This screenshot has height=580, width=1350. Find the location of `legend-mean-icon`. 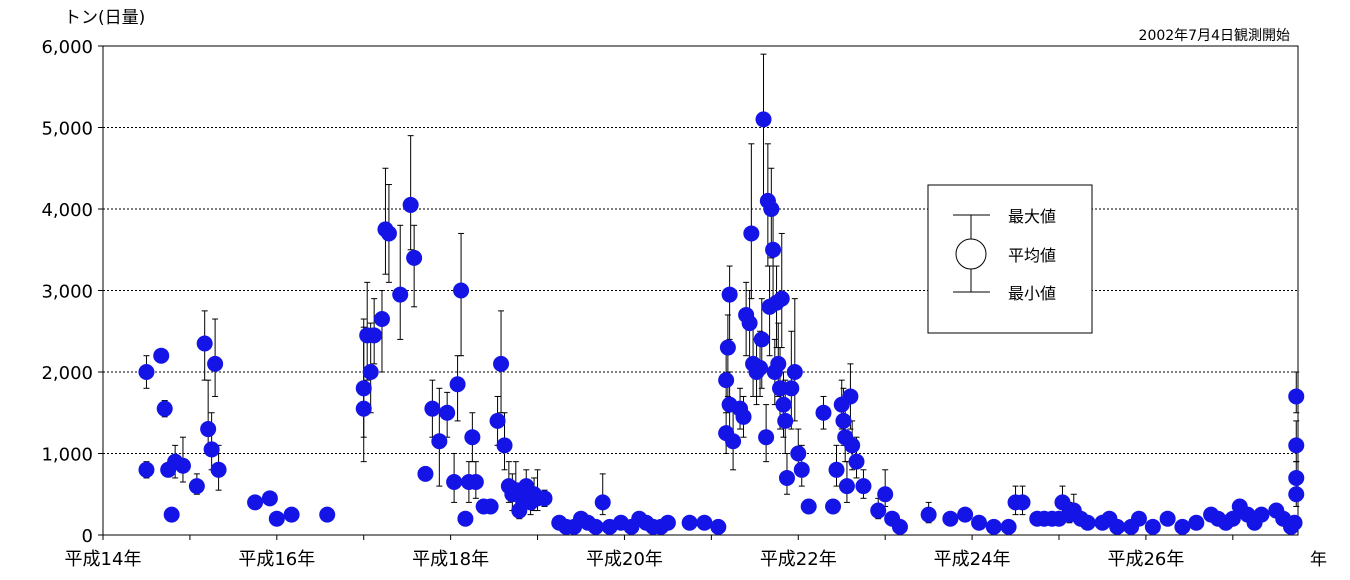

legend-mean-icon is located at coordinates (971, 254).